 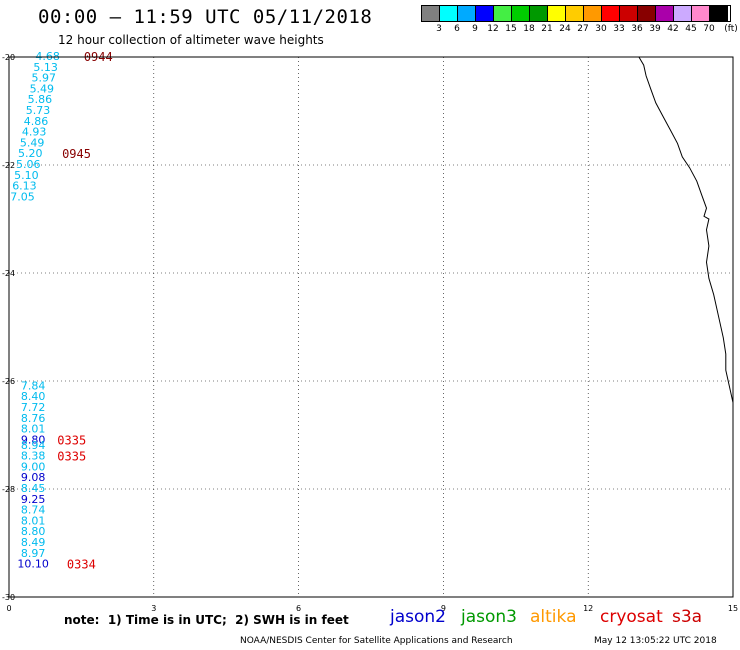 I want to click on satellite-name-cryosat: cryosat, so click(x=631, y=617).